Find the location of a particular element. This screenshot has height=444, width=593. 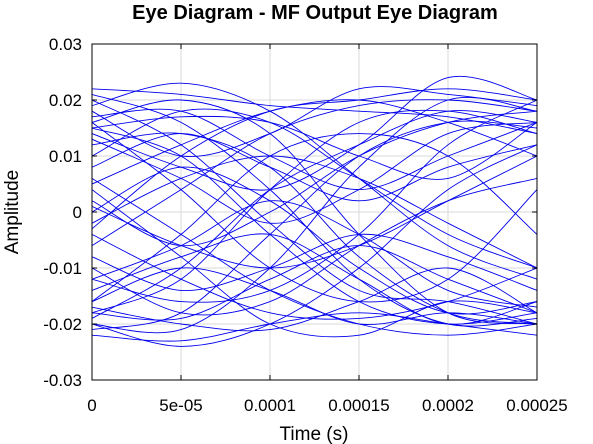

x-tick-label: 0.0002 is located at coordinates (448, 405).